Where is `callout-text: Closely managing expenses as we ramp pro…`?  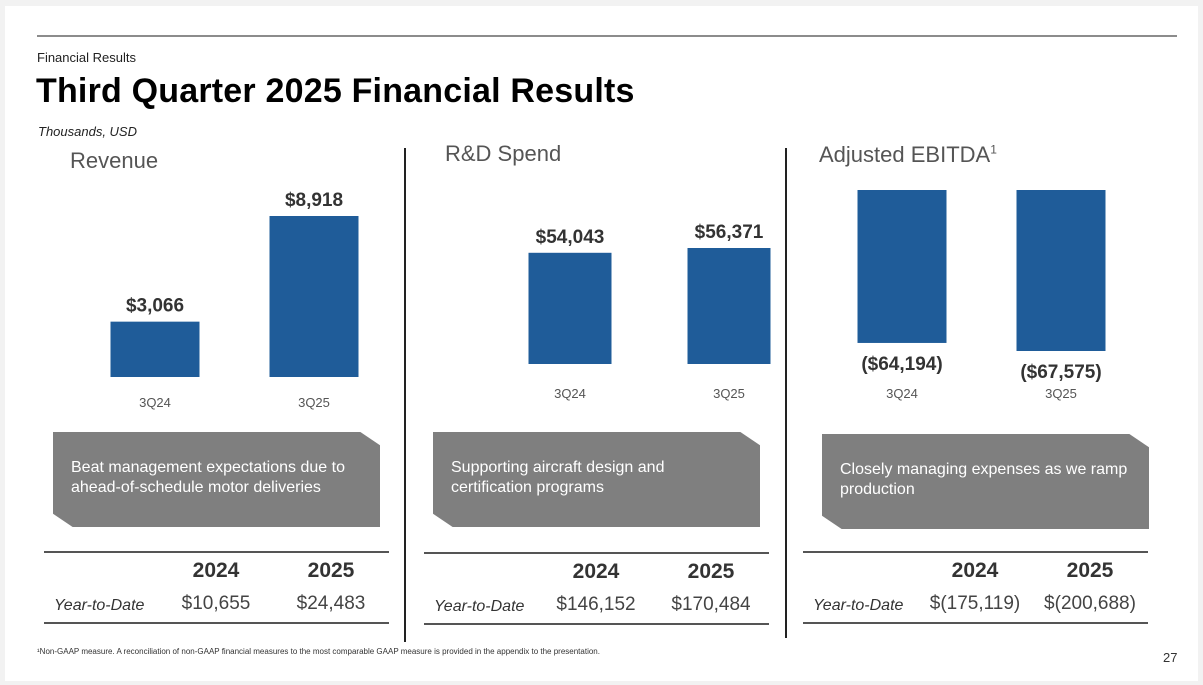
callout-text: Closely managing expenses as we ramp pro… is located at coordinates (984, 479).